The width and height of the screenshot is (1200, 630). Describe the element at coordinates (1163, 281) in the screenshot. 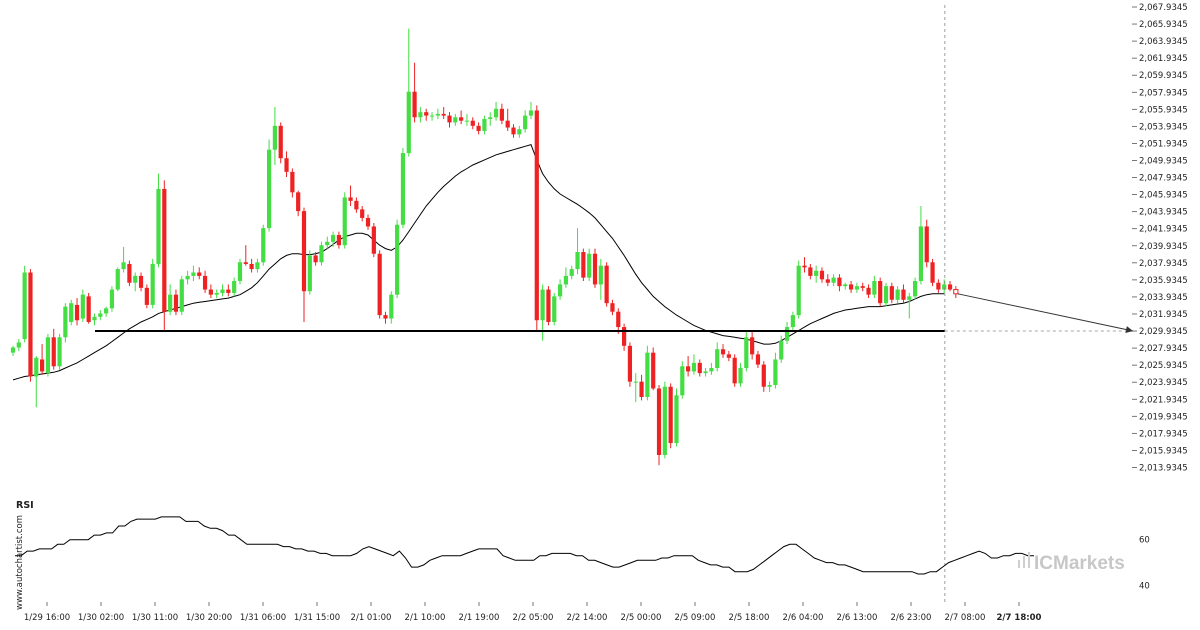

I see `y-tick-label: 2,035.9345` at that location.